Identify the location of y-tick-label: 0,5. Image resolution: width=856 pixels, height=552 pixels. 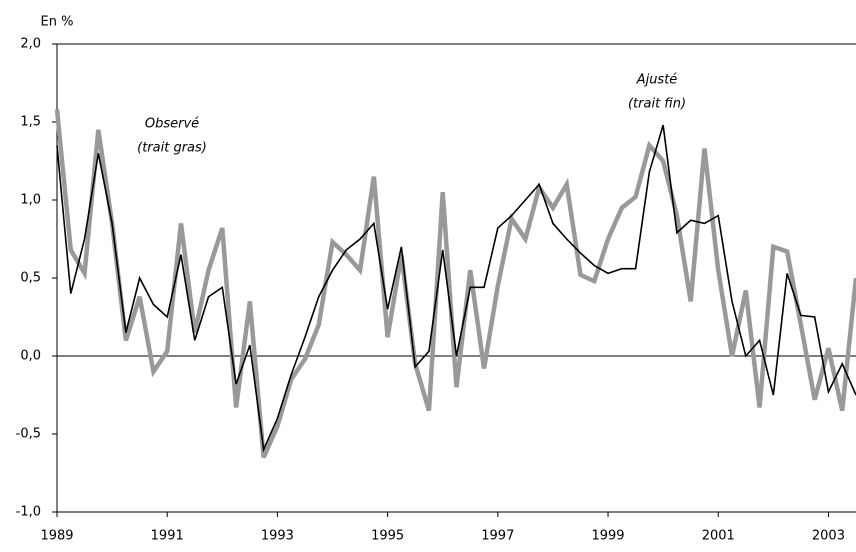
(30, 278).